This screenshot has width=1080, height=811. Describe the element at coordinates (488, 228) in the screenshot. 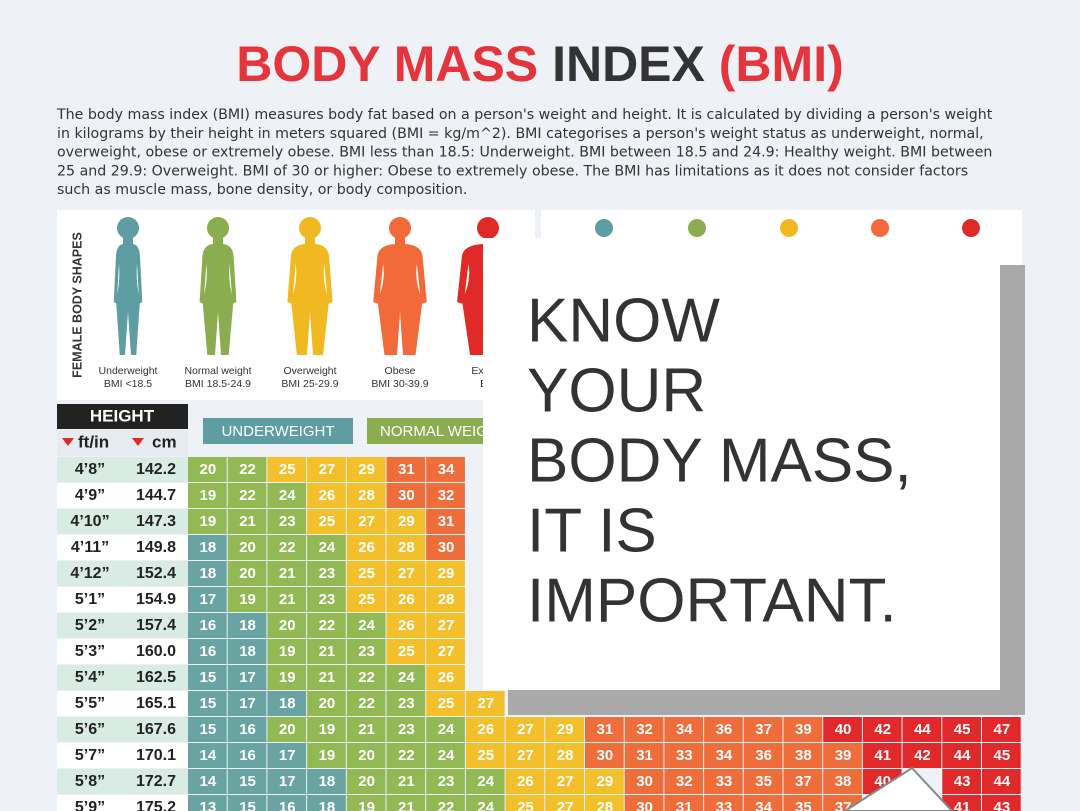

I see `figure-head` at that location.